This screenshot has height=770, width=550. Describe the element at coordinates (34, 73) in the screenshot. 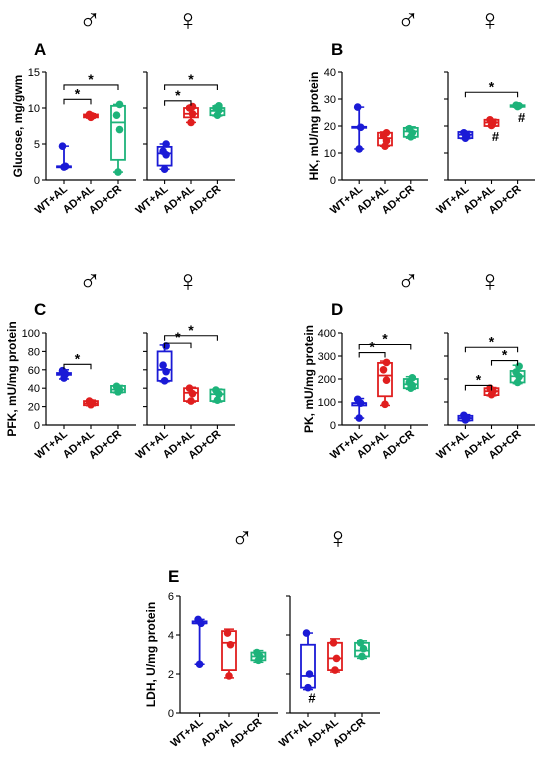

I see `y-tick-label: 15` at that location.